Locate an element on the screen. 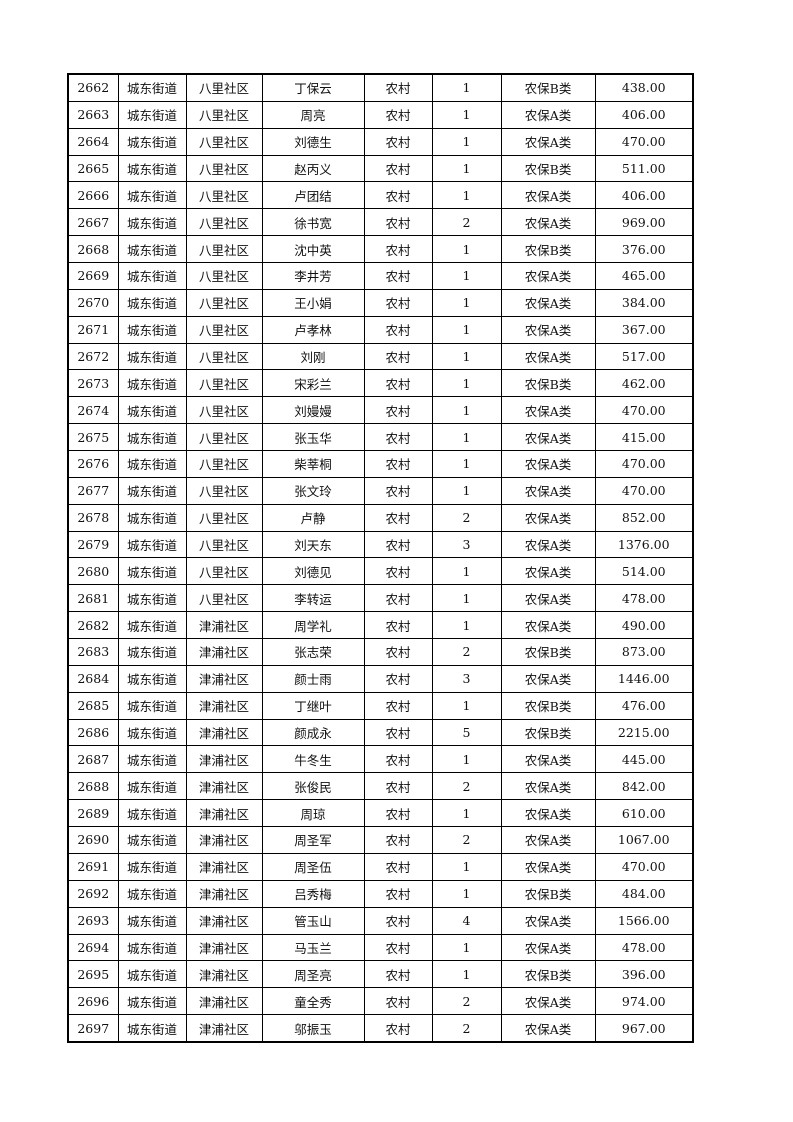 The image size is (793, 1122). row-number-cell: 2673 is located at coordinates (93, 383).